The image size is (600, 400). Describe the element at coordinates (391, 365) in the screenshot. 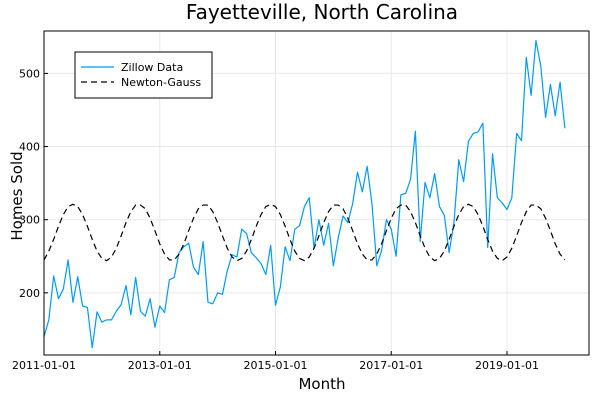

I see `x-tick-label: 2017-01-01` at that location.